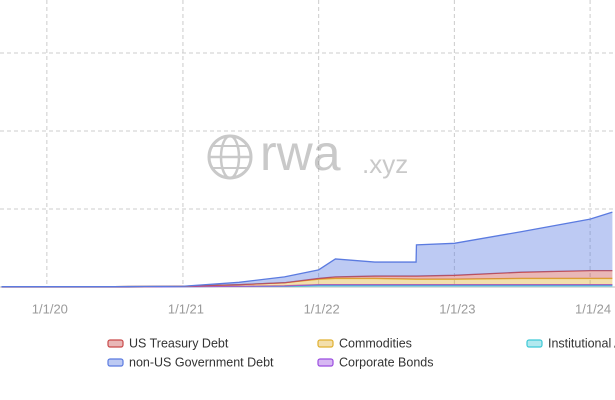  Describe the element at coordinates (593, 308) in the screenshot. I see `x-tick-label: 1/1/24` at that location.